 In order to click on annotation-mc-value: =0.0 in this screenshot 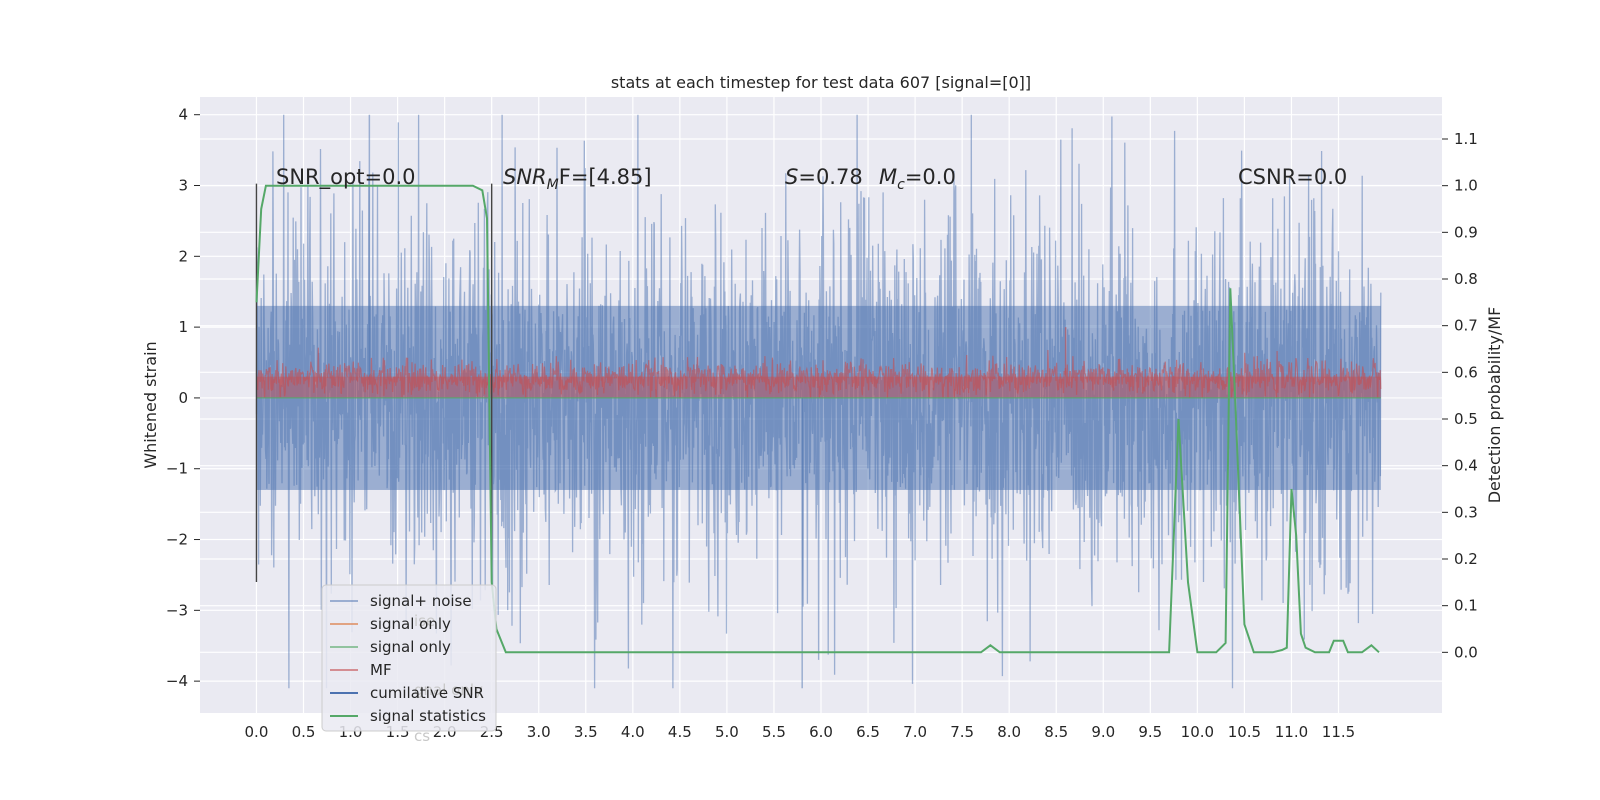, I will do `click(930, 177)`.